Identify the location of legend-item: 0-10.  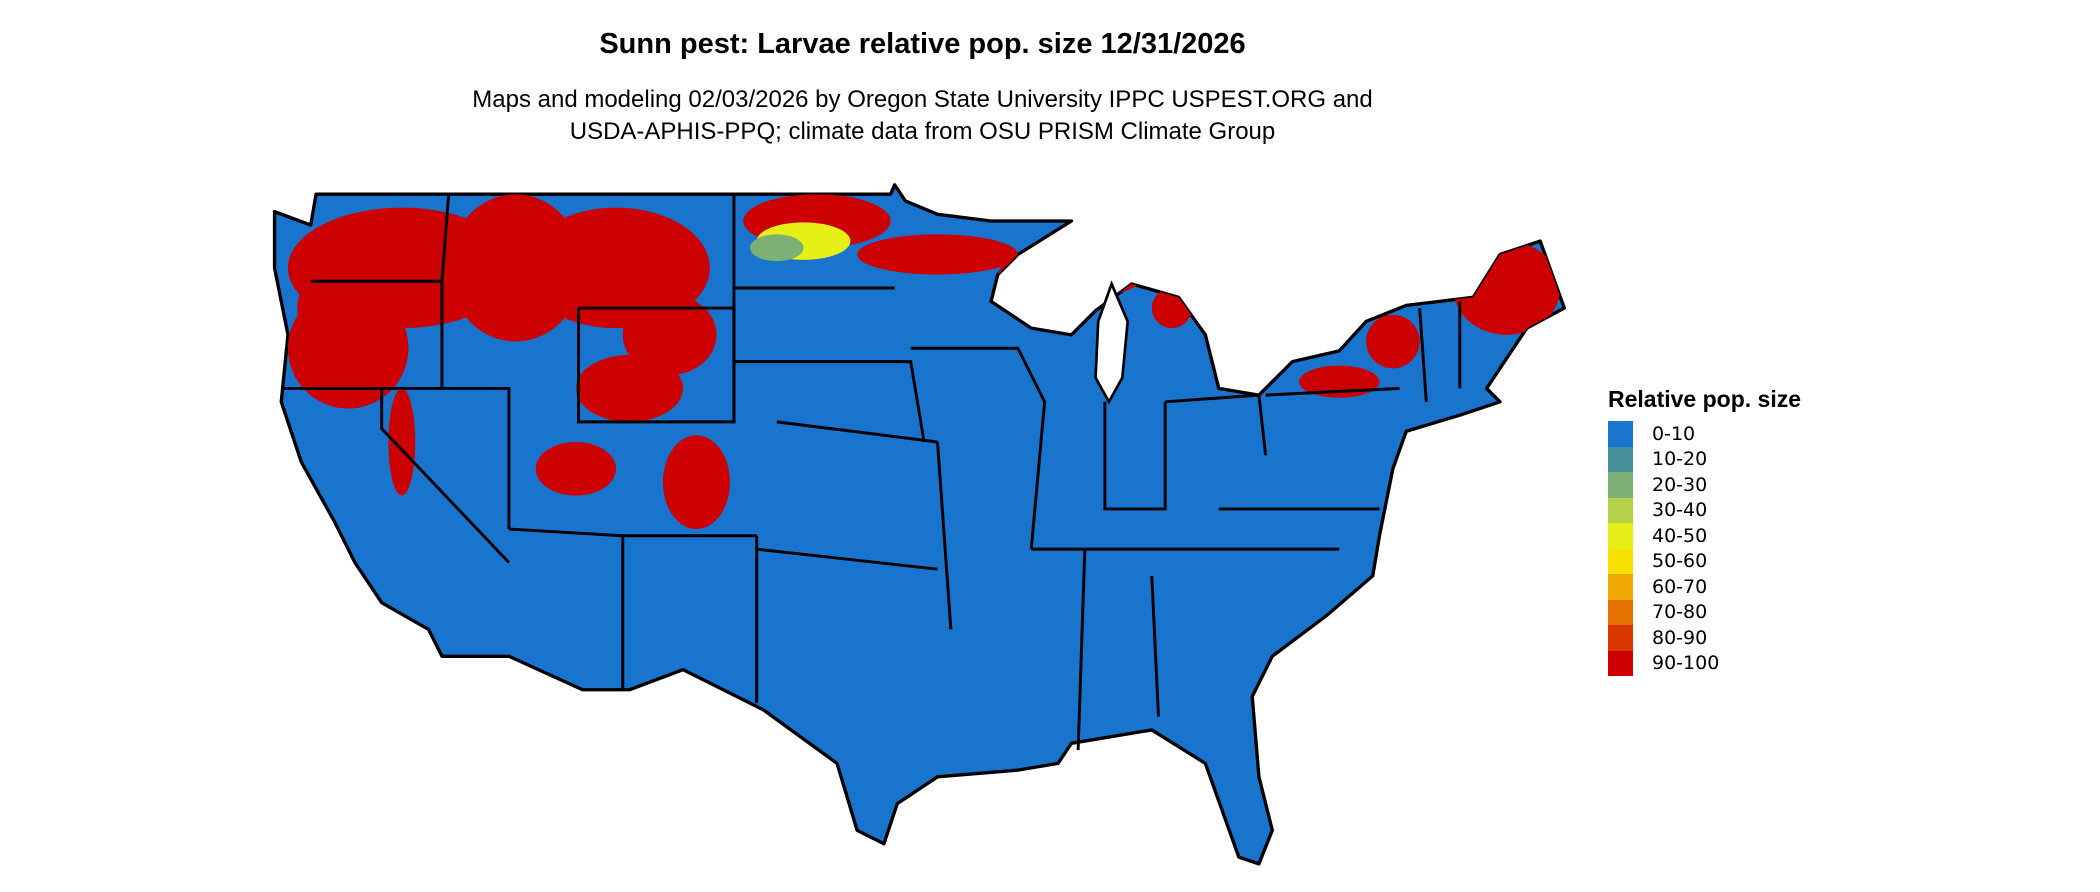
(1704, 434).